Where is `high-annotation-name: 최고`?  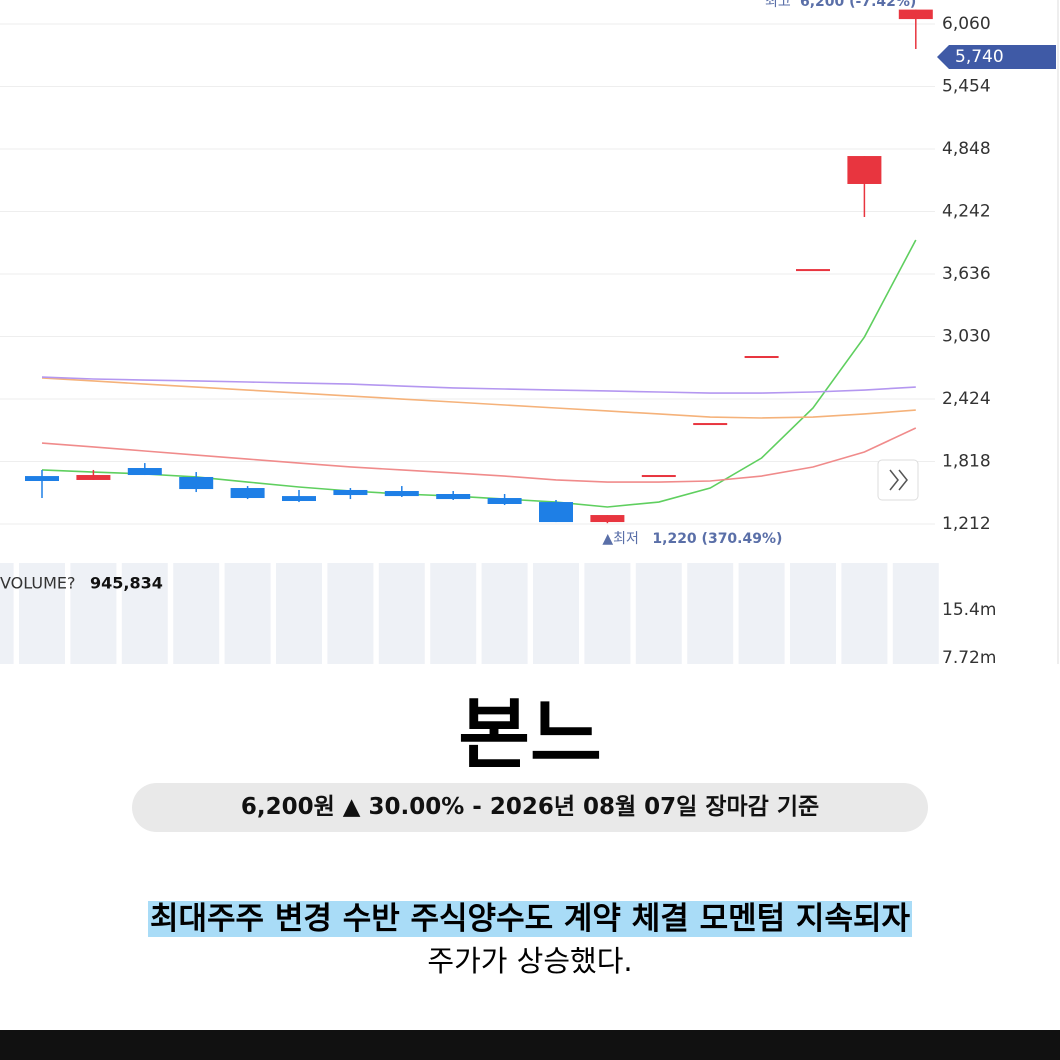
high-annotation-name: 최고 is located at coordinates (778, 5).